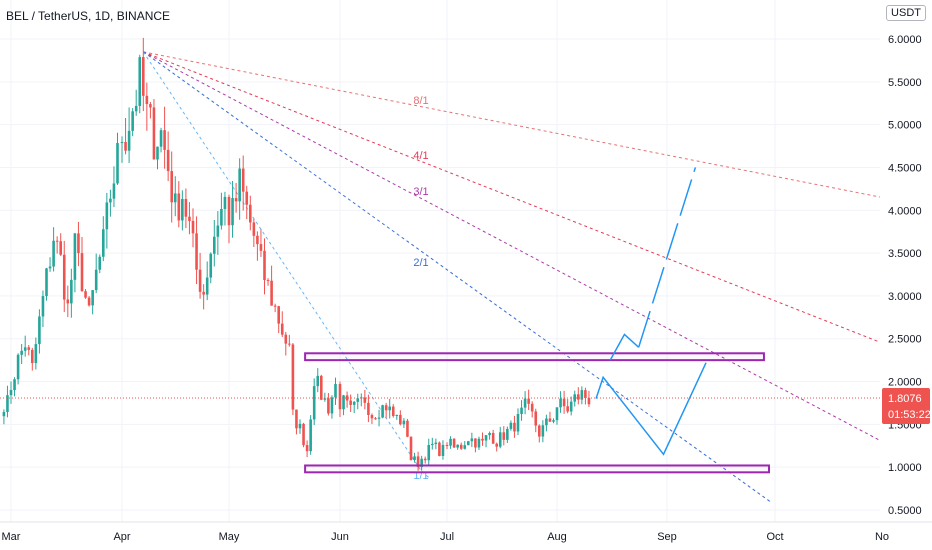  Describe the element at coordinates (905, 168) in the screenshot. I see `price-tick-label: 4.5000` at that location.